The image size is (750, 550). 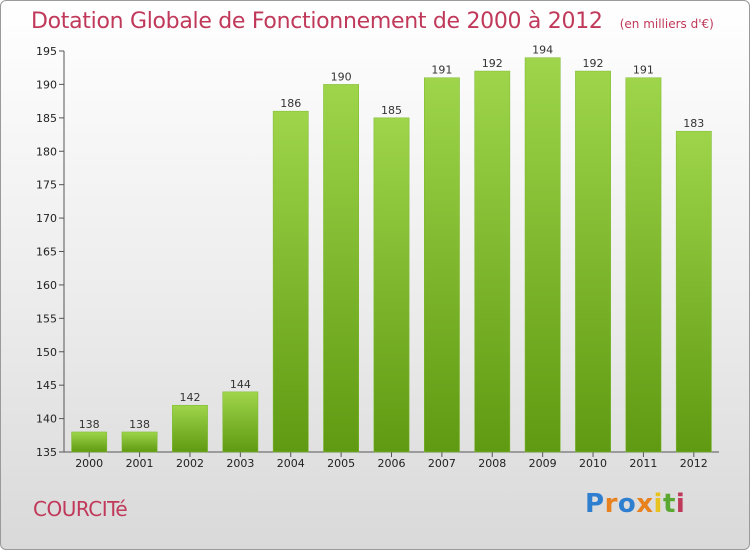 What do you see at coordinates (190, 463) in the screenshot?
I see `x-tick-label: 2002` at bounding box center [190, 463].